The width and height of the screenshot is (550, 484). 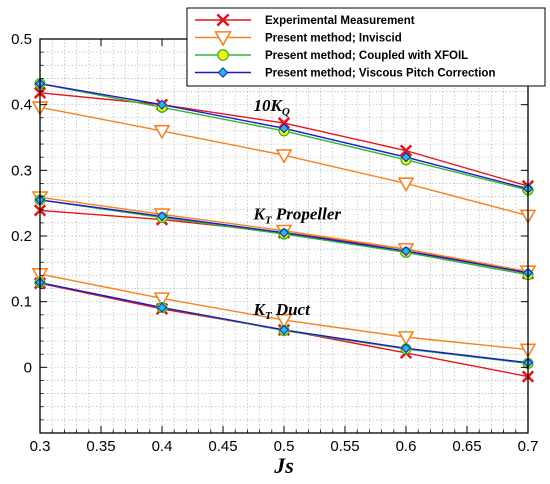 I want to click on legend-entry: Experimental Measurement, so click(x=305, y=20).